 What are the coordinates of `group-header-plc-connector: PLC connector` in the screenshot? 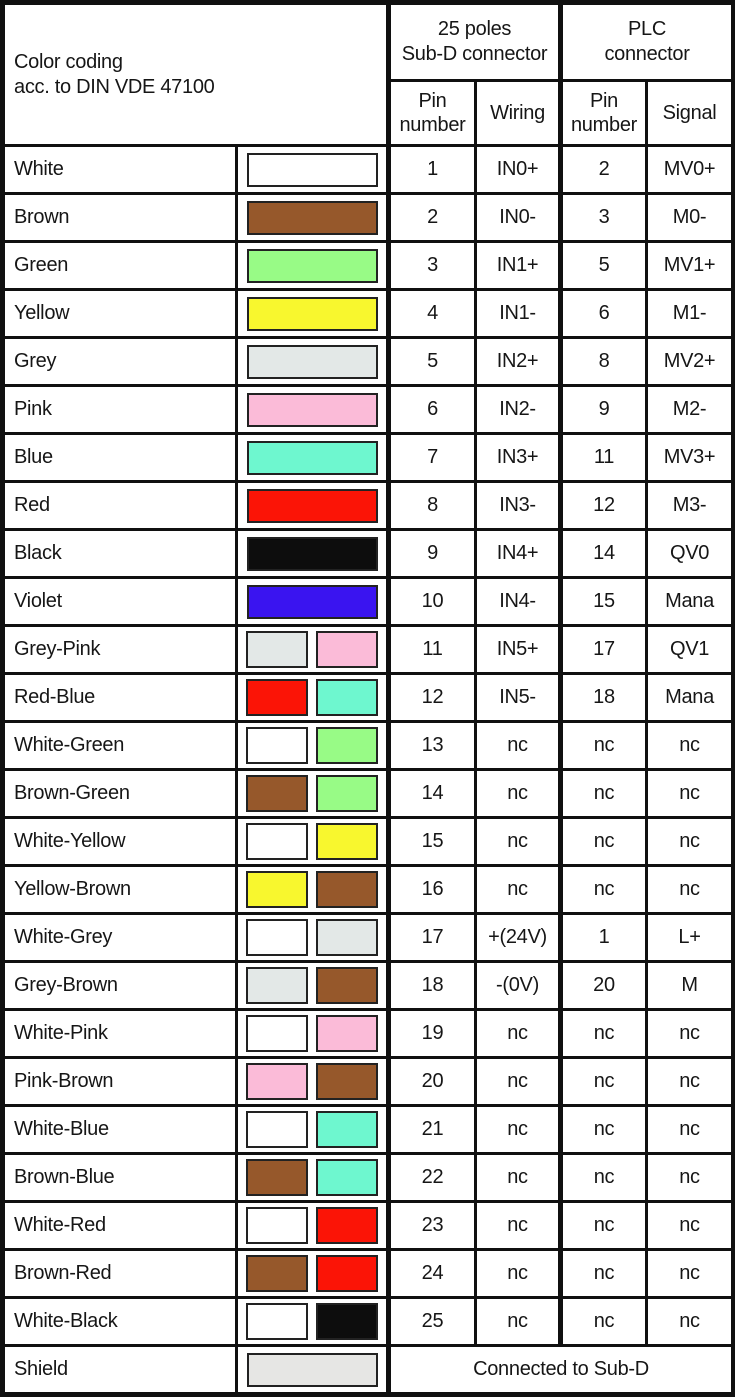 It's located at (646, 41).